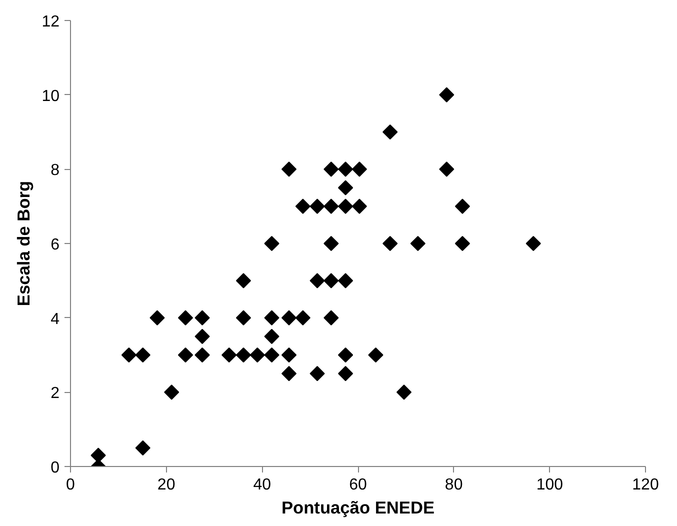 The height and width of the screenshot is (526, 677). What do you see at coordinates (71, 485) in the screenshot?
I see `x-tick-label: 0` at bounding box center [71, 485].